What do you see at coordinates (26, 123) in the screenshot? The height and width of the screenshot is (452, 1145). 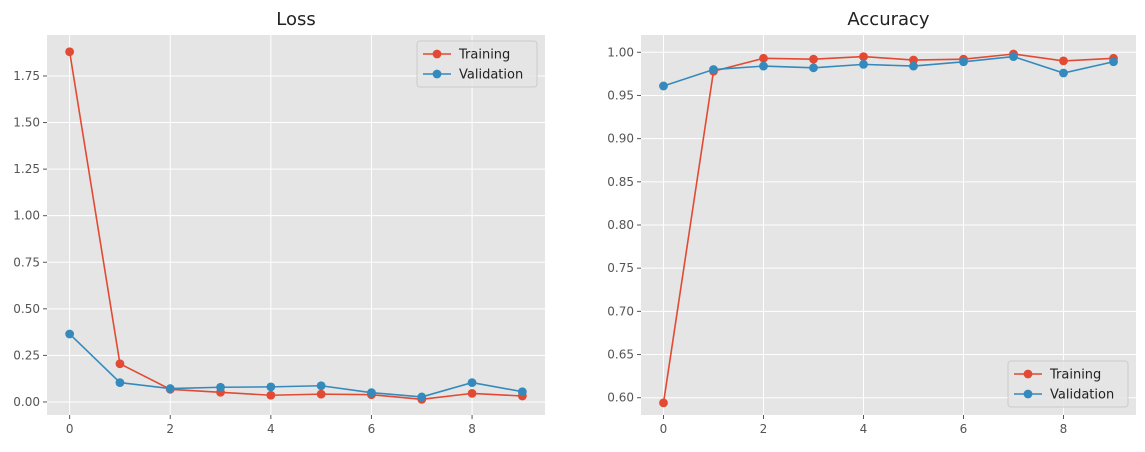 I see `y-tick-label: 1.50` at bounding box center [26, 123].